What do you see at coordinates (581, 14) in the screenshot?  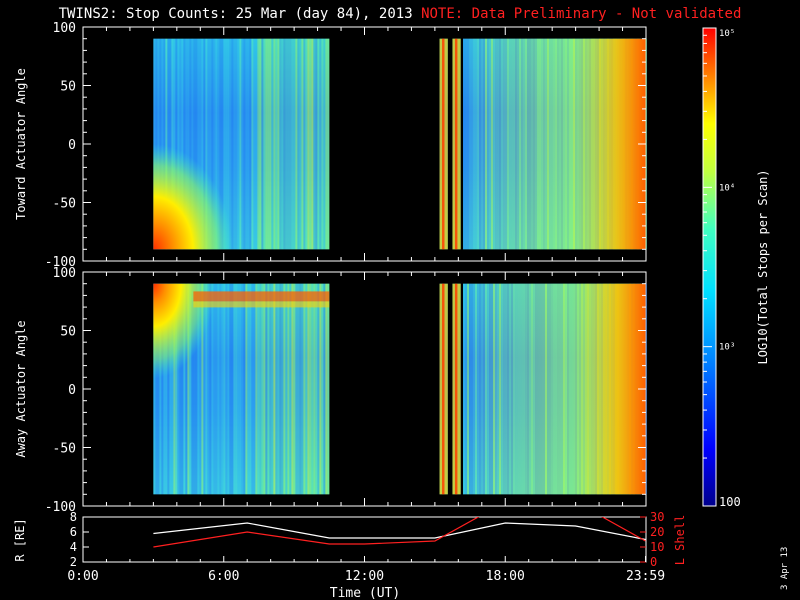 I see `title-note: NOTE: Data Preliminary - Not validated` at bounding box center [581, 14].